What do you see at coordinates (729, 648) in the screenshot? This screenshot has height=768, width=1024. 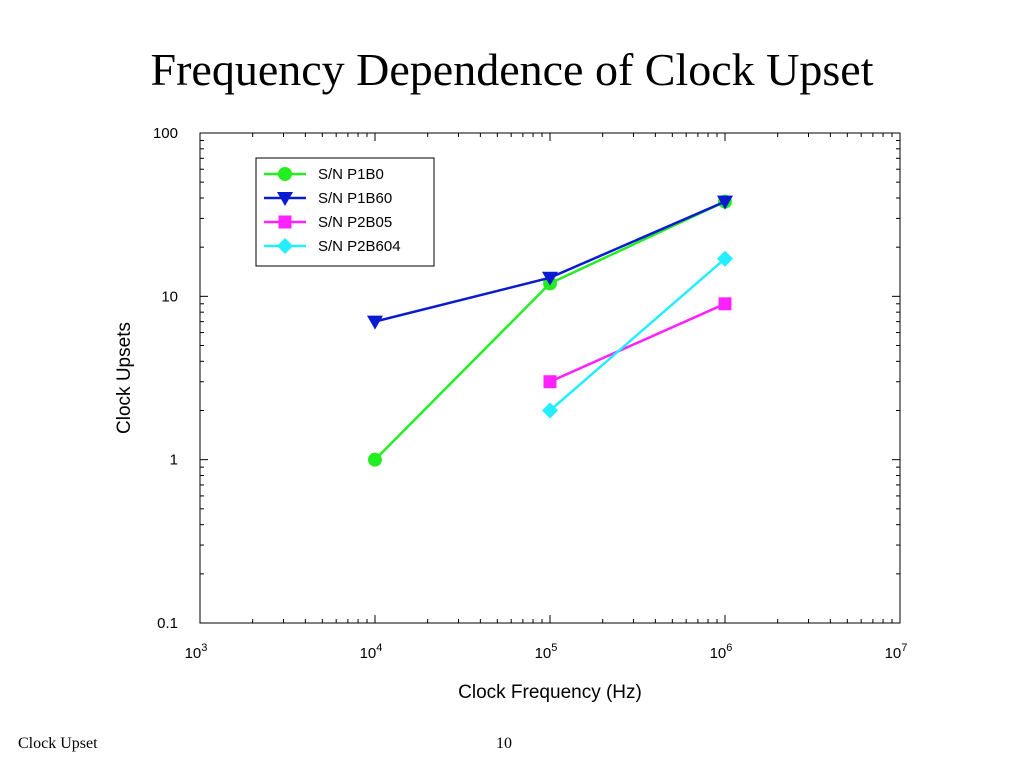 I see `x-tick-label-exponent: 6` at bounding box center [729, 648].